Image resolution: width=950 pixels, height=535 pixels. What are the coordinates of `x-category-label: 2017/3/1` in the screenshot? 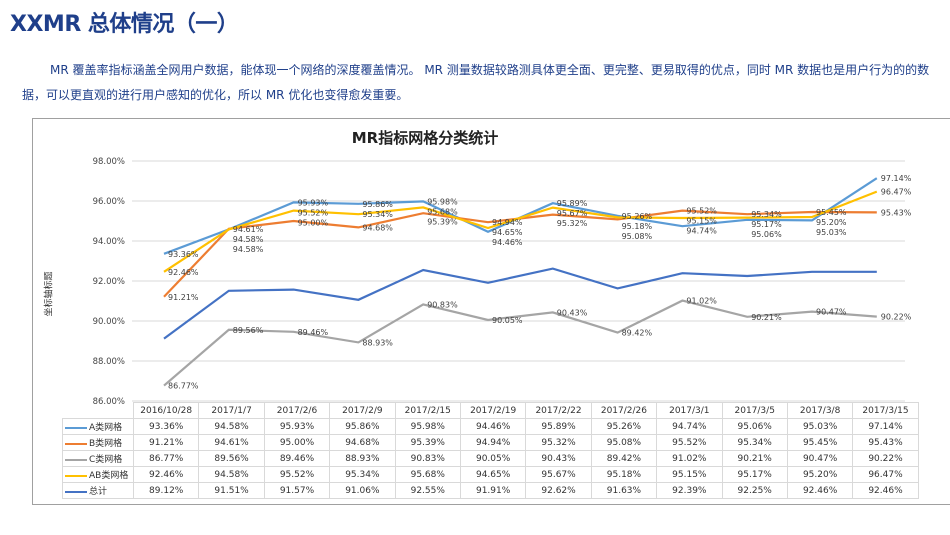 It's located at (689, 410).